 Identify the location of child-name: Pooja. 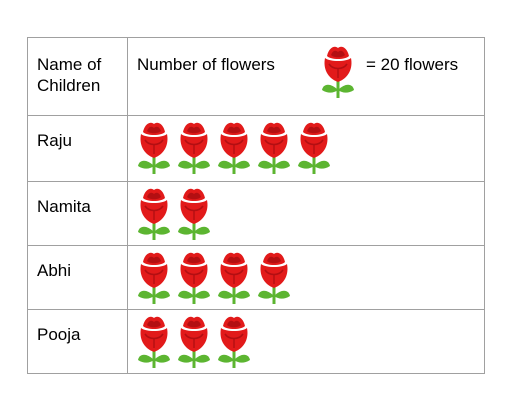
(59, 334).